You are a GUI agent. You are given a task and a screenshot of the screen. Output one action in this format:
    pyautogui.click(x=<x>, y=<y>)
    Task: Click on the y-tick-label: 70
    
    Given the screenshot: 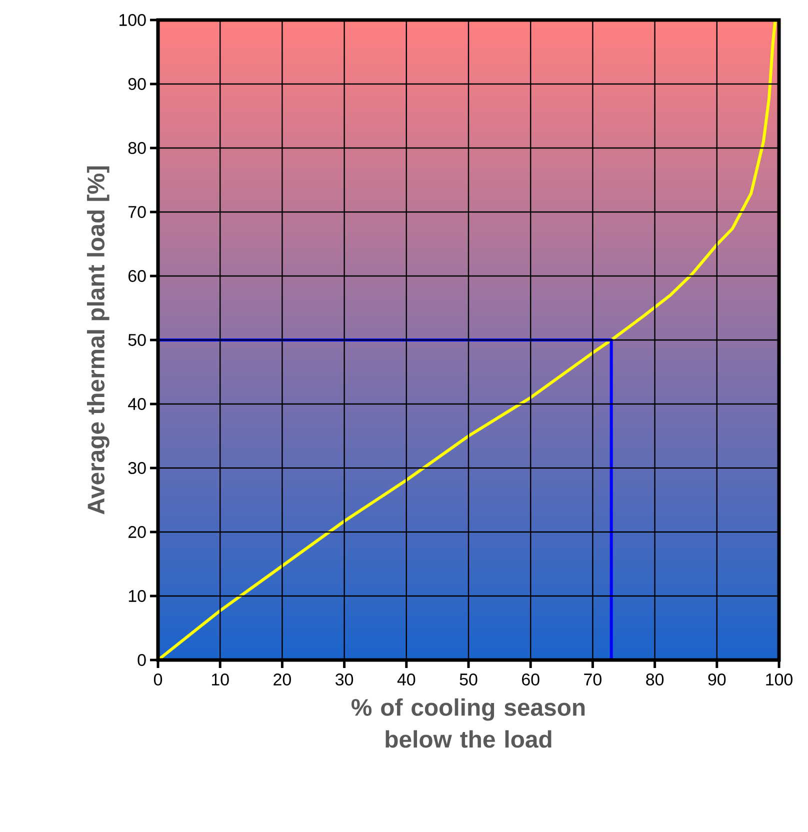 What is the action you would take?
    pyautogui.click(x=137, y=212)
    